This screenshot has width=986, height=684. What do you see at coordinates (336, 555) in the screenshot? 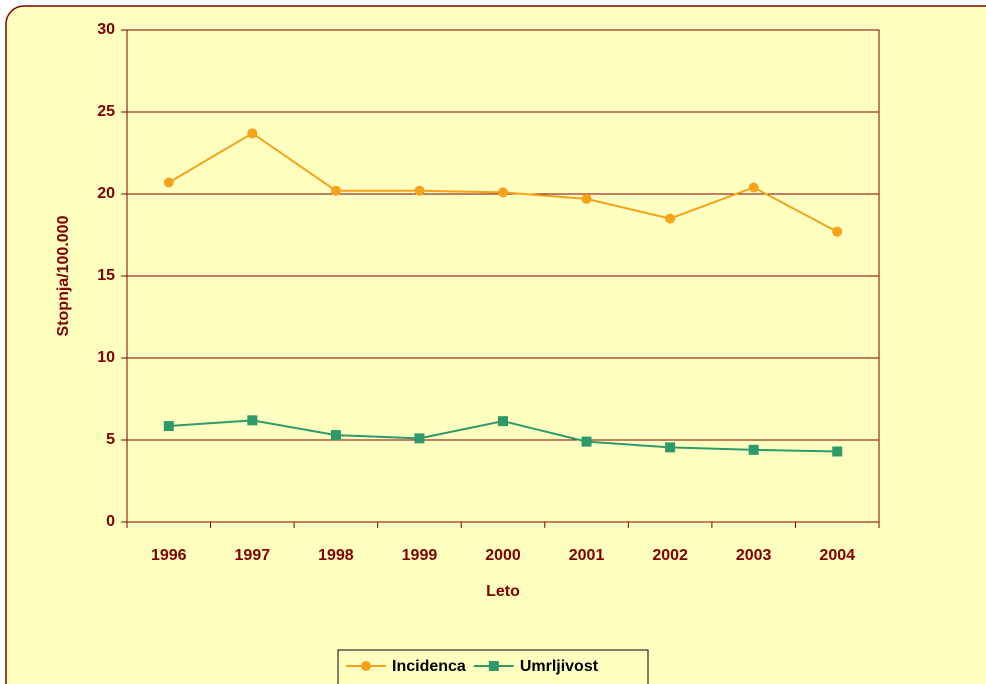
I see `x-tick-label: 1998` at bounding box center [336, 555].